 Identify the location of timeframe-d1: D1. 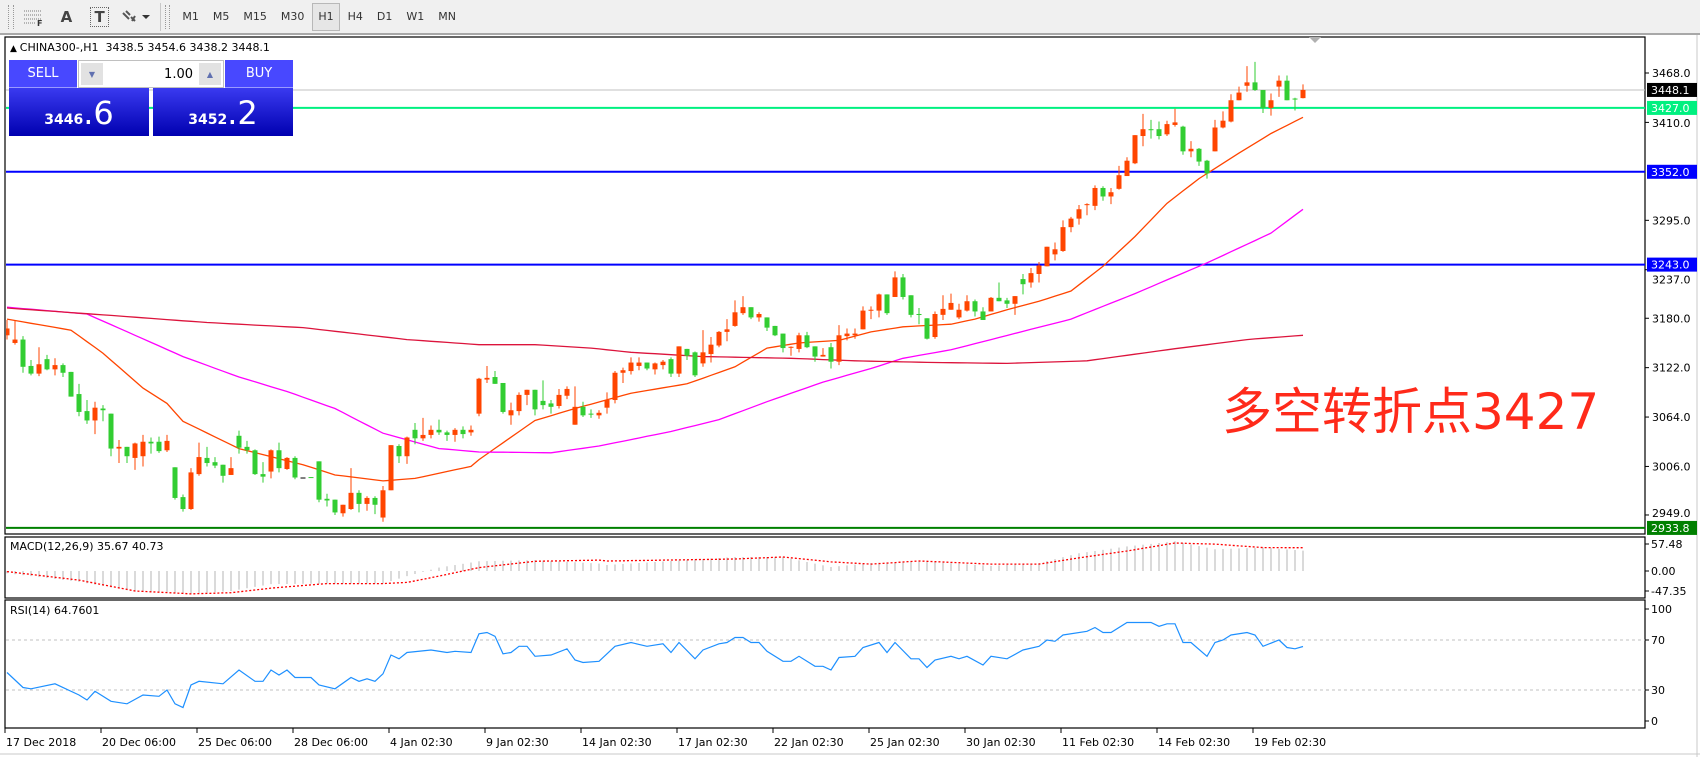
(384, 16).